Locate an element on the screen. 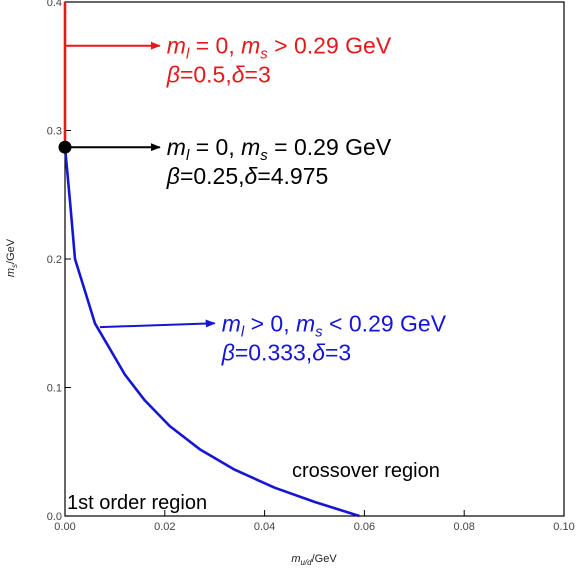 Image resolution: width=577 pixels, height=572 pixels. x-tick-label: 0.10 is located at coordinates (563, 527).